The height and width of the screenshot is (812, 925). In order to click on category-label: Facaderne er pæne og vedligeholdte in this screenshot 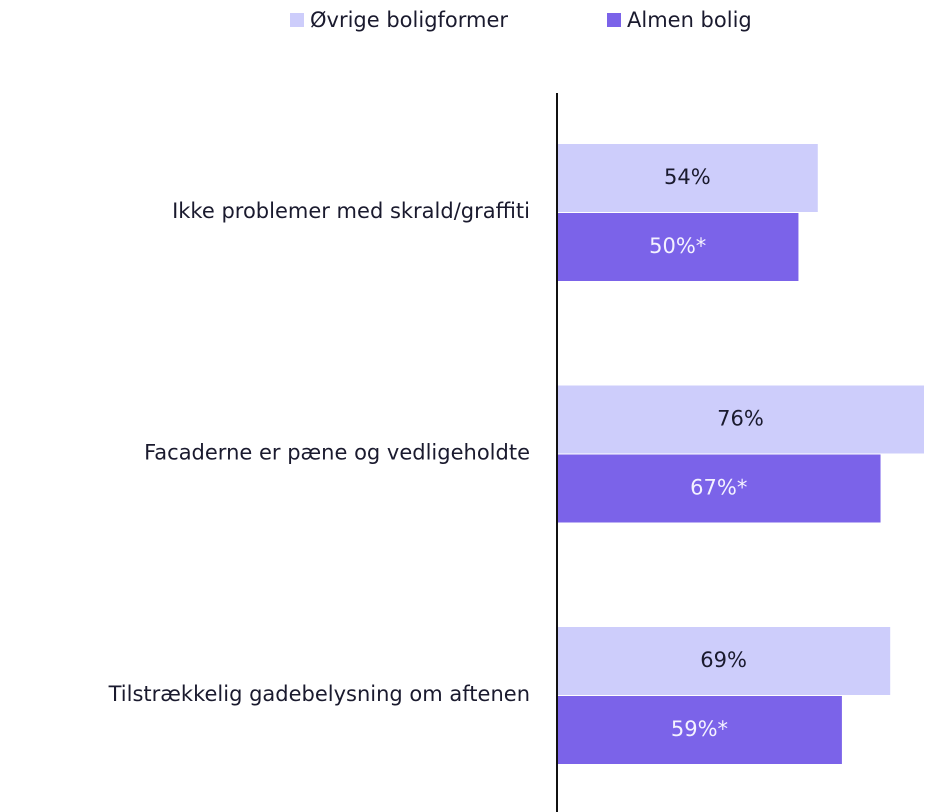, I will do `click(337, 453)`.